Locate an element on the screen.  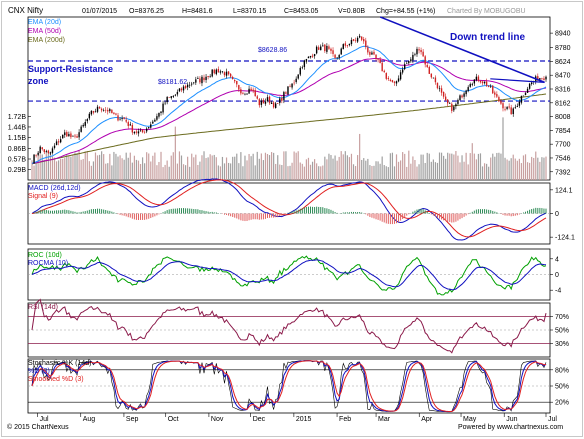
month-tick-label: Oct is located at coordinates (173, 419).